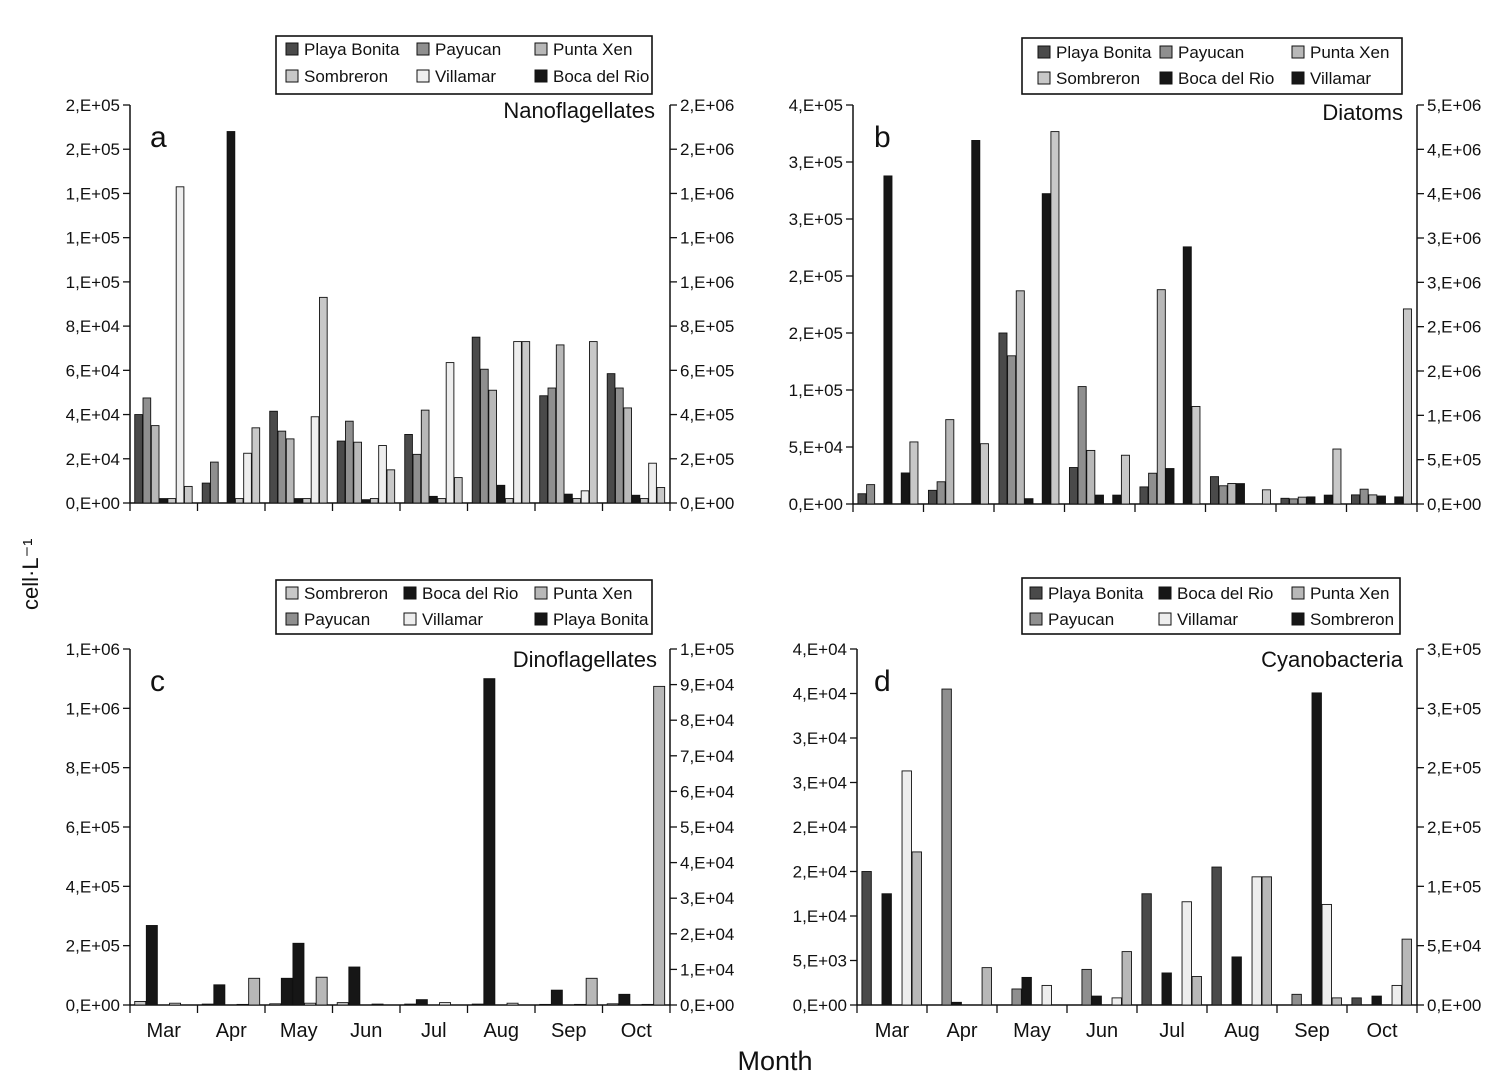 This screenshot has height=1090, width=1499. Describe the element at coordinates (1454, 708) in the screenshot. I see `right-tick-label: 3,E+05` at that location.